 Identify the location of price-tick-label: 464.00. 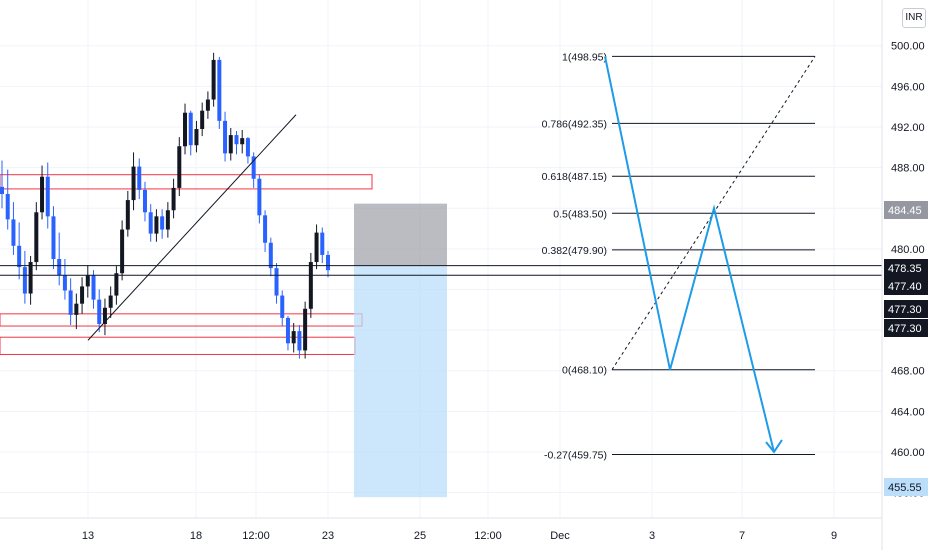
(908, 412).